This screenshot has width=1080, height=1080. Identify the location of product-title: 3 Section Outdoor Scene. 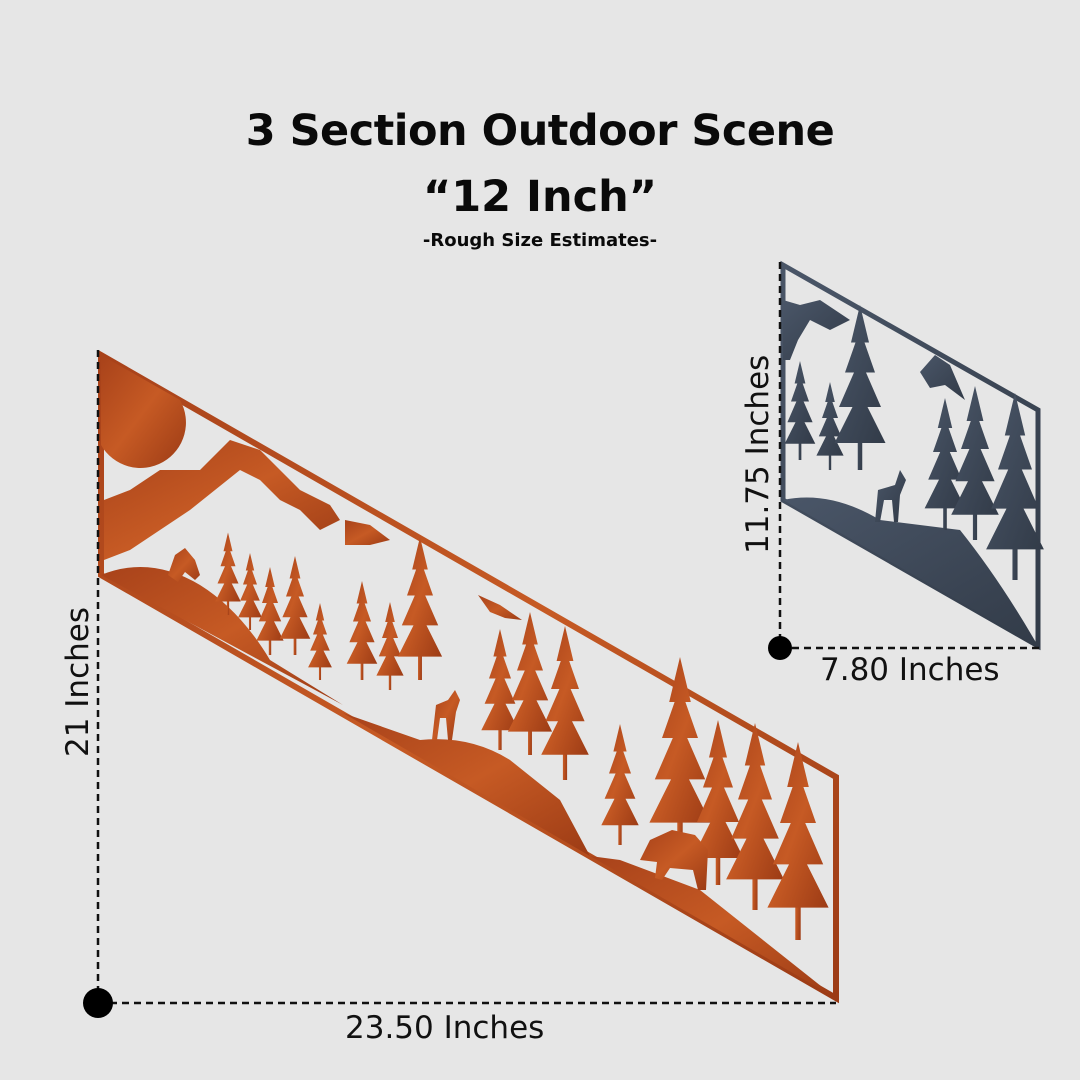
(540, 131).